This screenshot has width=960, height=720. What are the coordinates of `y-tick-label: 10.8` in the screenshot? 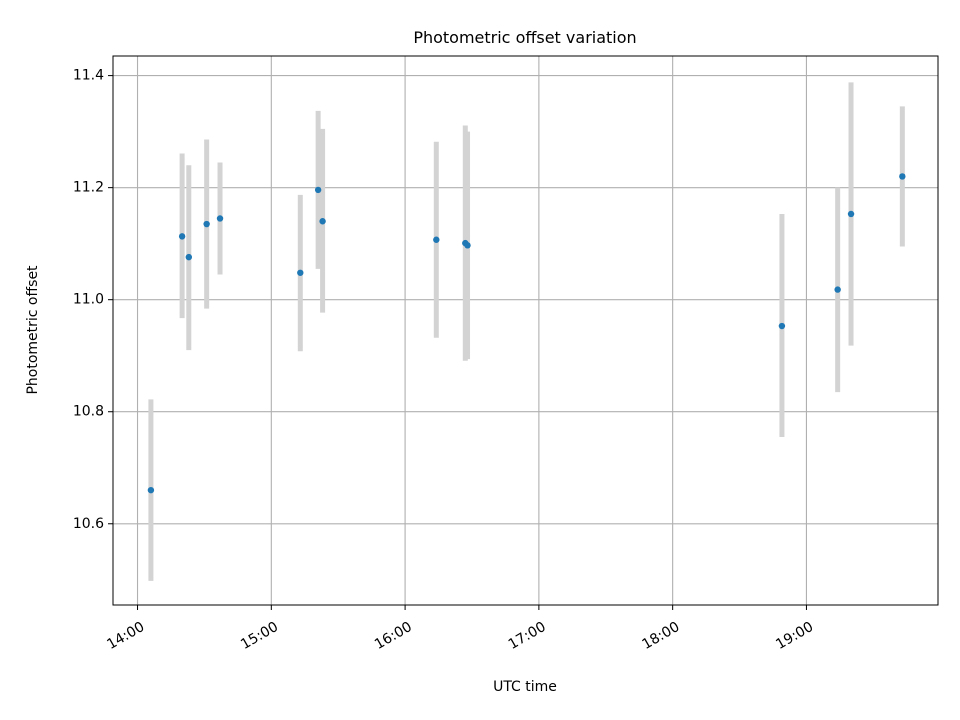 It's located at (88, 412).